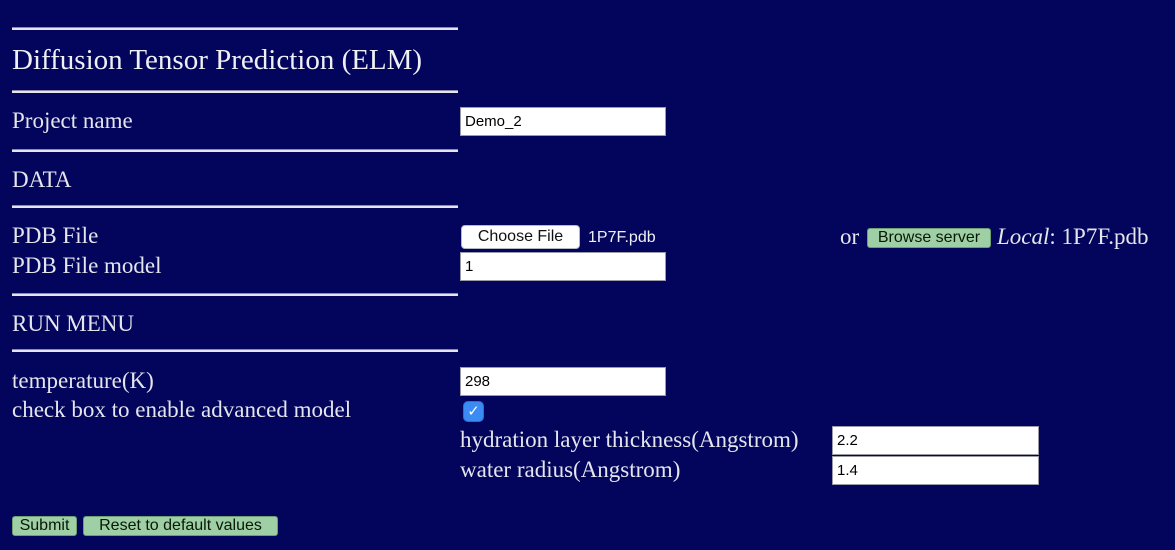 This screenshot has height=550, width=1175. I want to click on section-data-heading: DATA, so click(42, 179).